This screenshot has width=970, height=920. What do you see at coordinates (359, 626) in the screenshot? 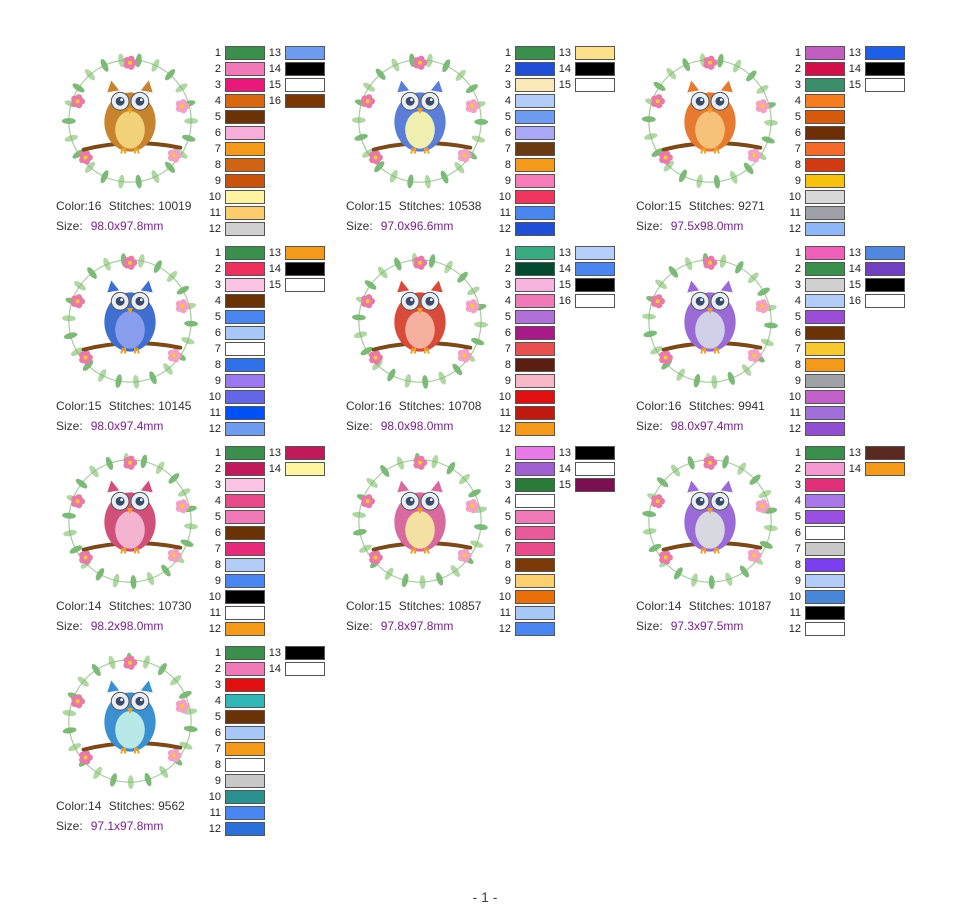
I see `size-label: Size:` at bounding box center [359, 626].